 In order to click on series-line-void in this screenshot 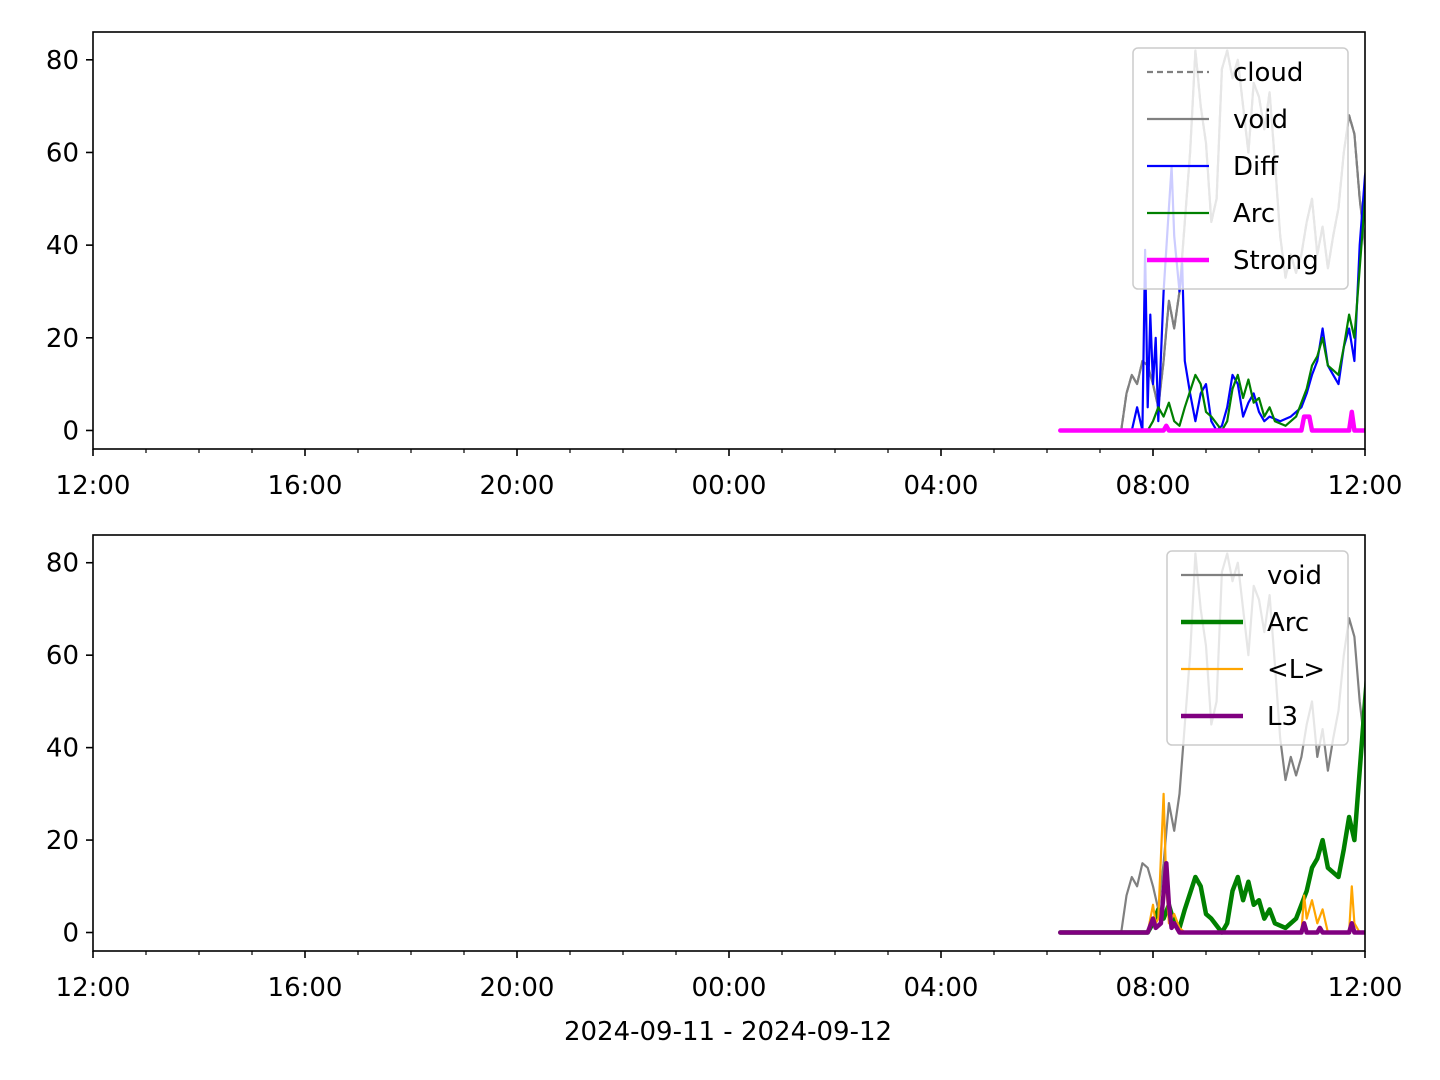, I will do `click(1212, 743)`.